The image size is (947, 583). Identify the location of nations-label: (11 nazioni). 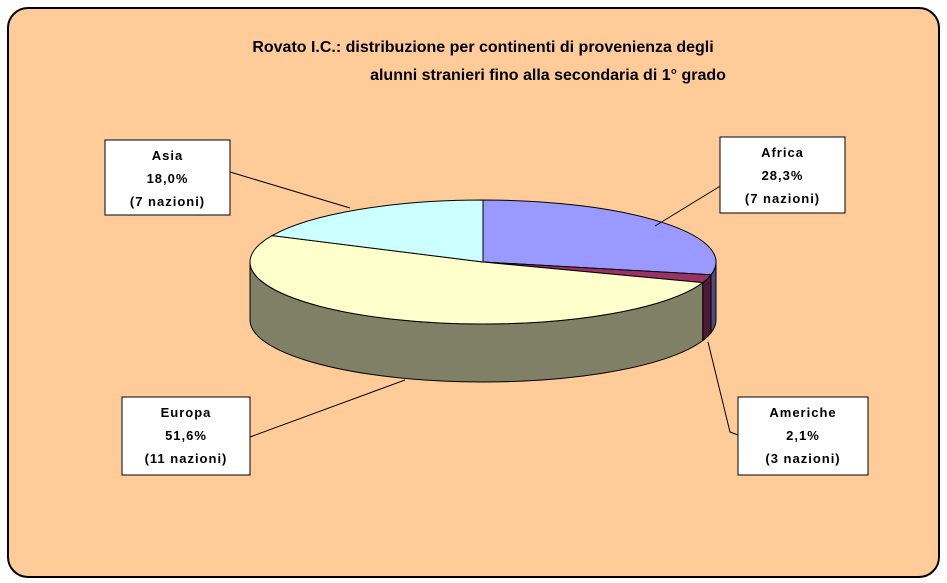
(186, 458).